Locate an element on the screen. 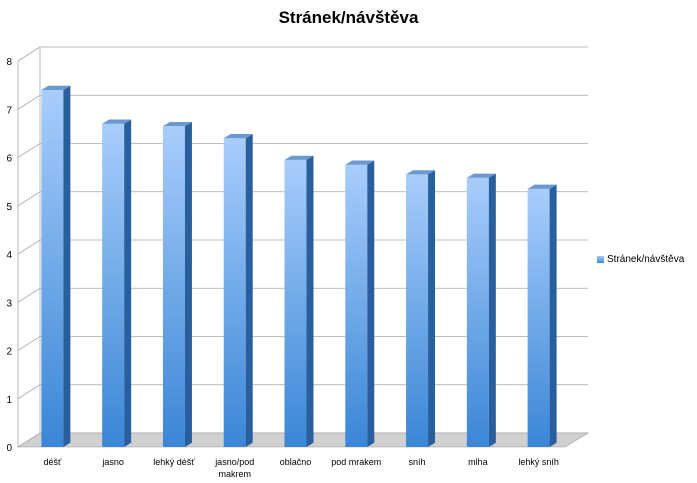  x-tick-label: jasno/pod makrem is located at coordinates (234, 468).